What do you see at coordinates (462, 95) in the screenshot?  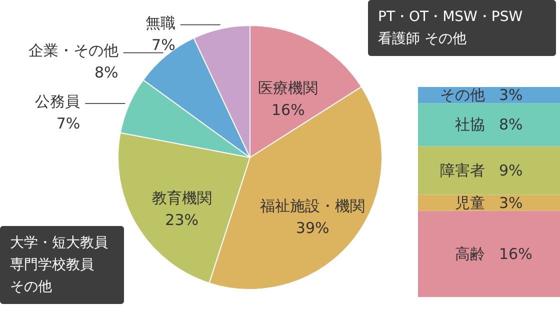 I see `series-label: その他` at bounding box center [462, 95].